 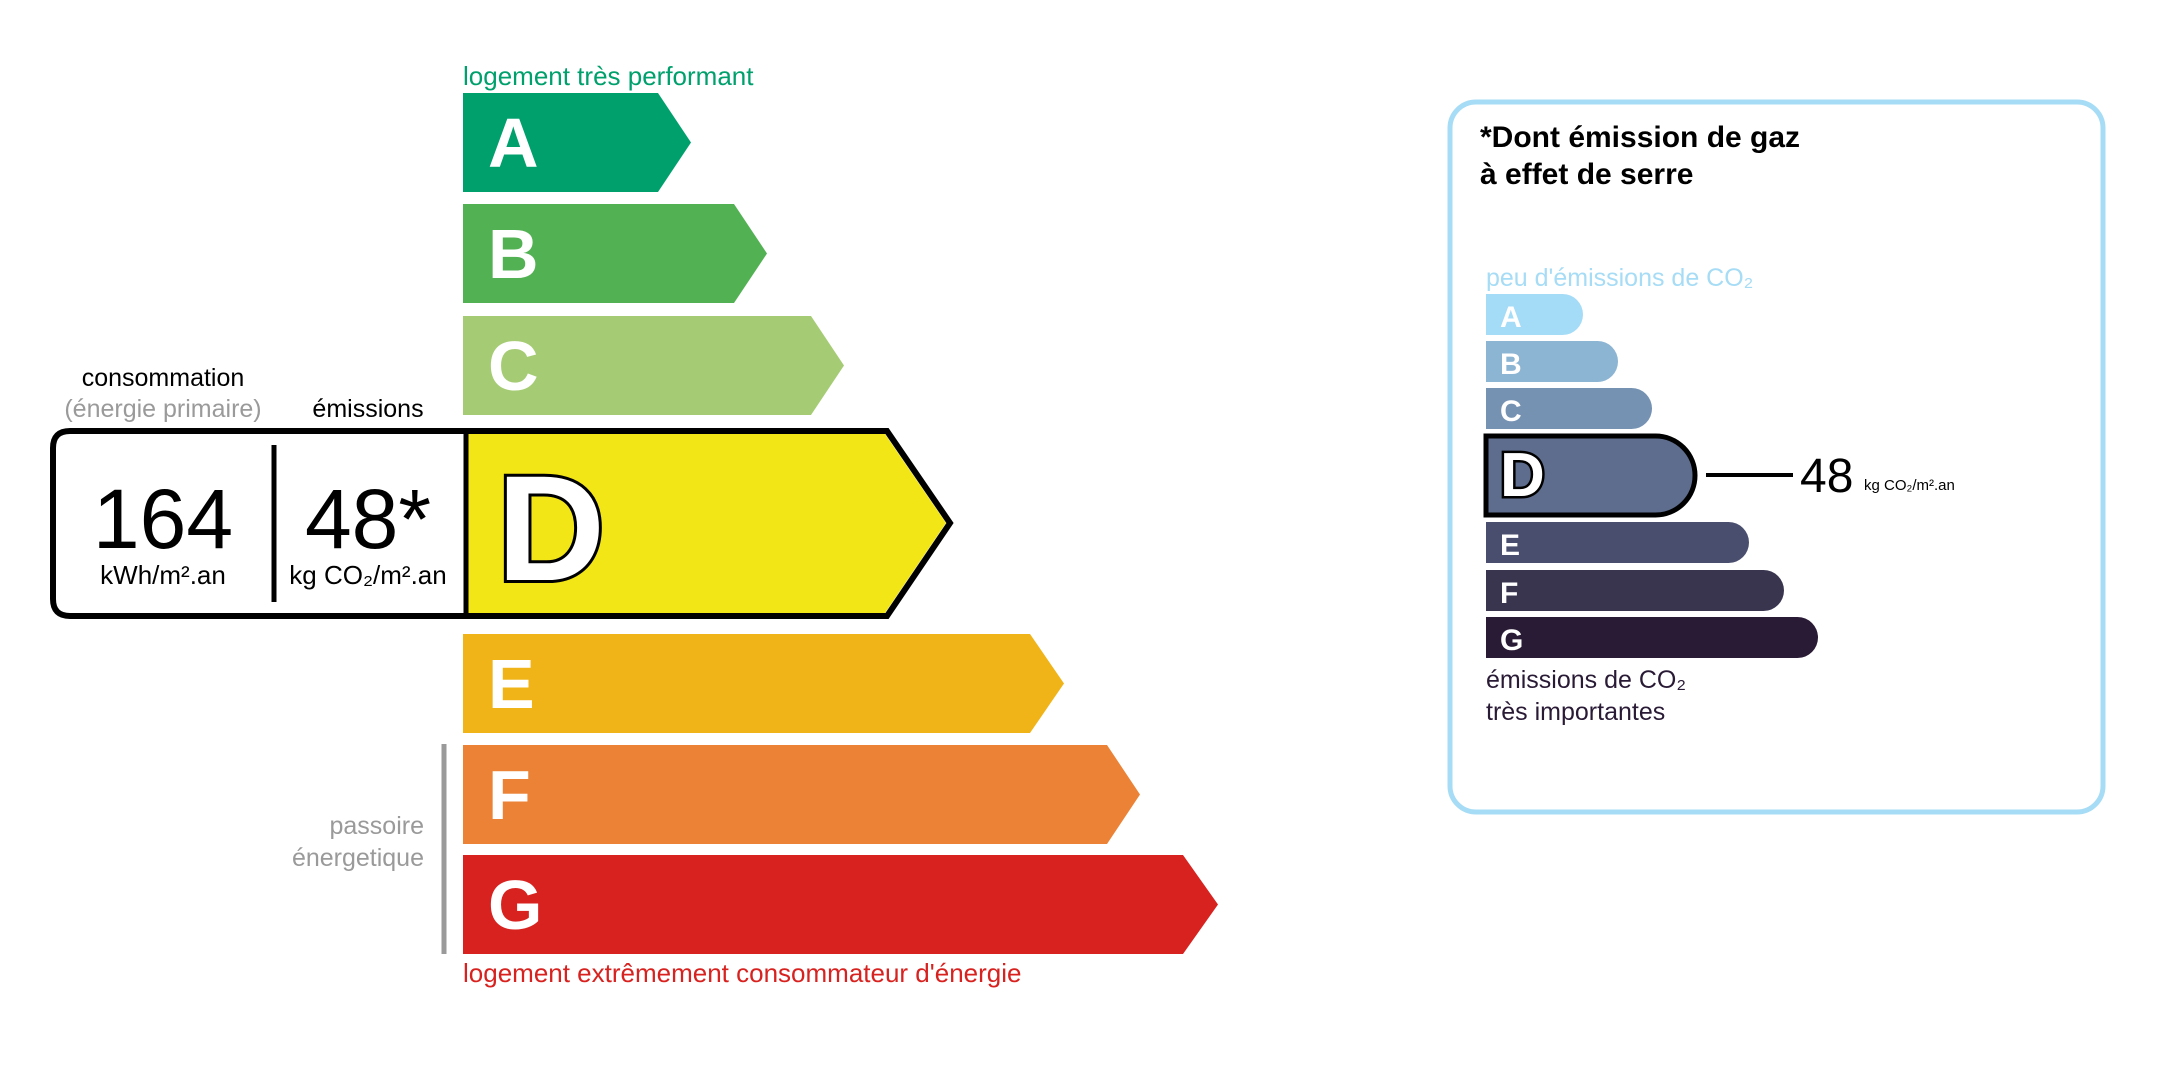 What do you see at coordinates (513, 366) in the screenshot?
I see `energy-bar-letter-c: C` at bounding box center [513, 366].